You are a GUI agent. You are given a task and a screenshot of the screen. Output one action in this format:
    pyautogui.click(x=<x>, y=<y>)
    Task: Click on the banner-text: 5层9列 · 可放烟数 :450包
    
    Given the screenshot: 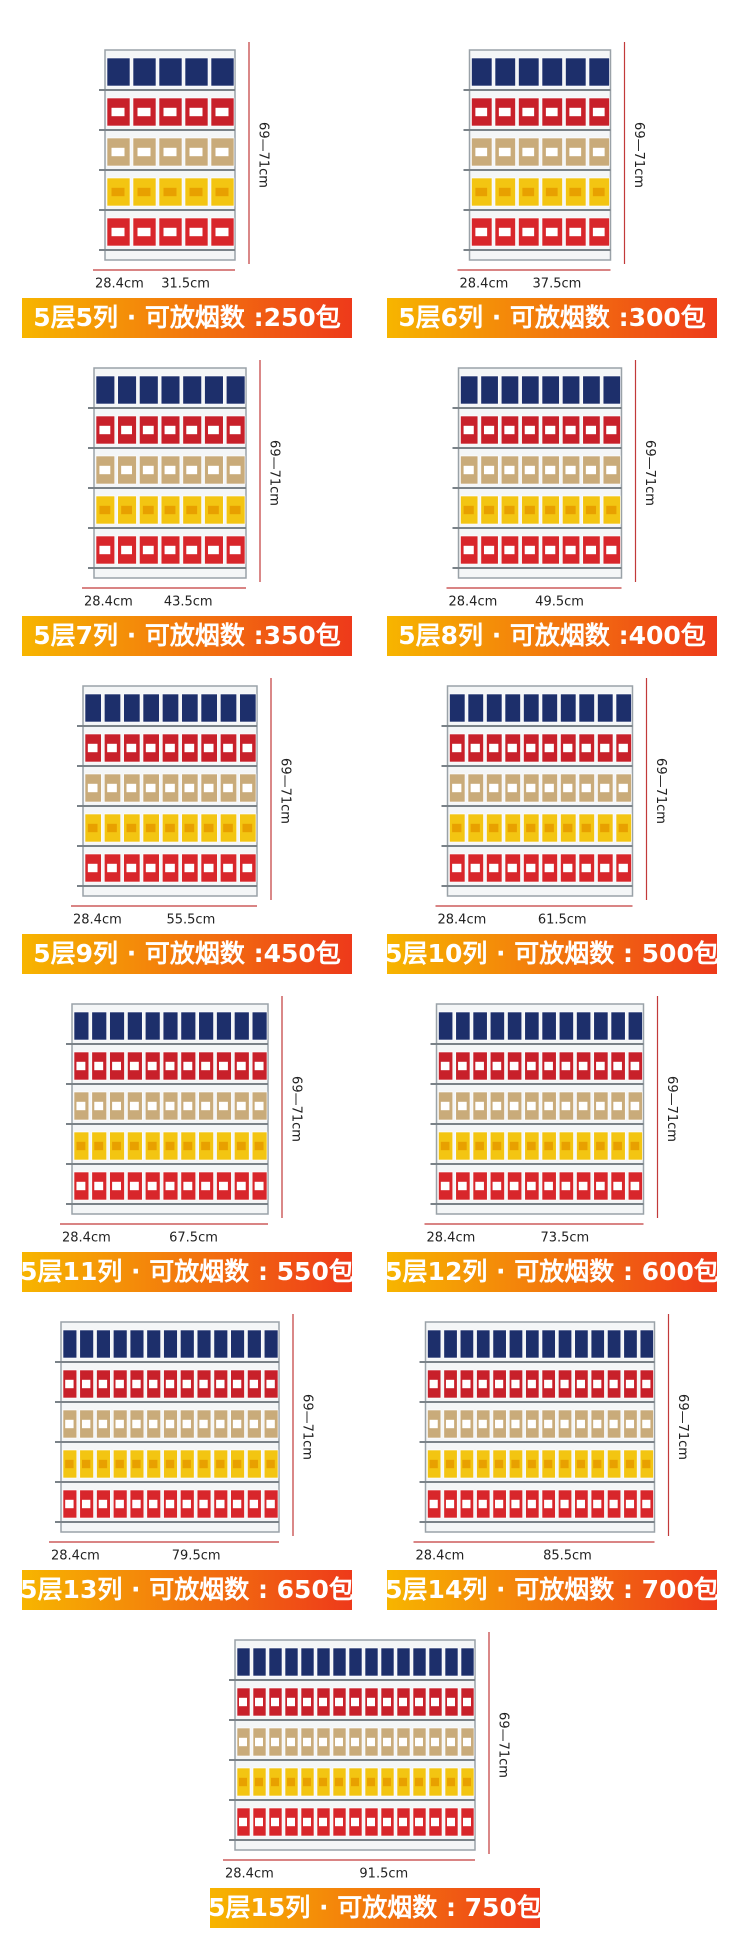 What is the action you would take?
    pyautogui.click(x=187, y=953)
    